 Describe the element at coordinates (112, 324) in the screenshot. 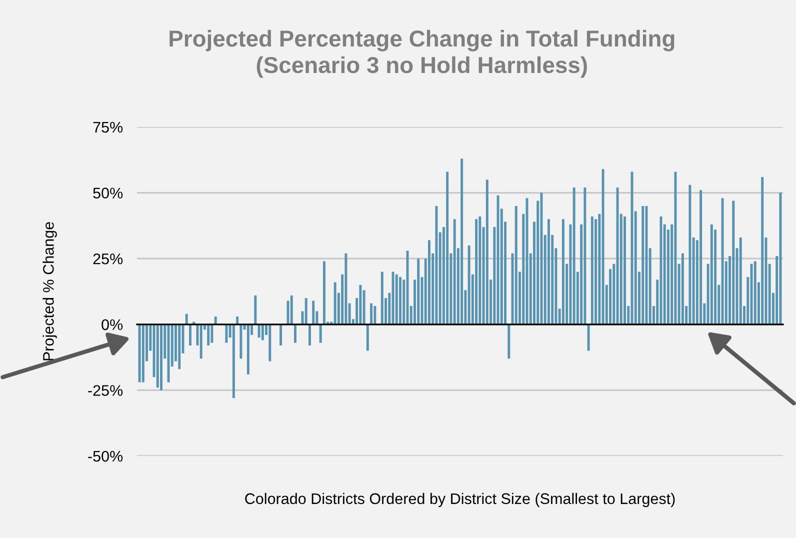

I see `y-tick-label: 0%` at that location.